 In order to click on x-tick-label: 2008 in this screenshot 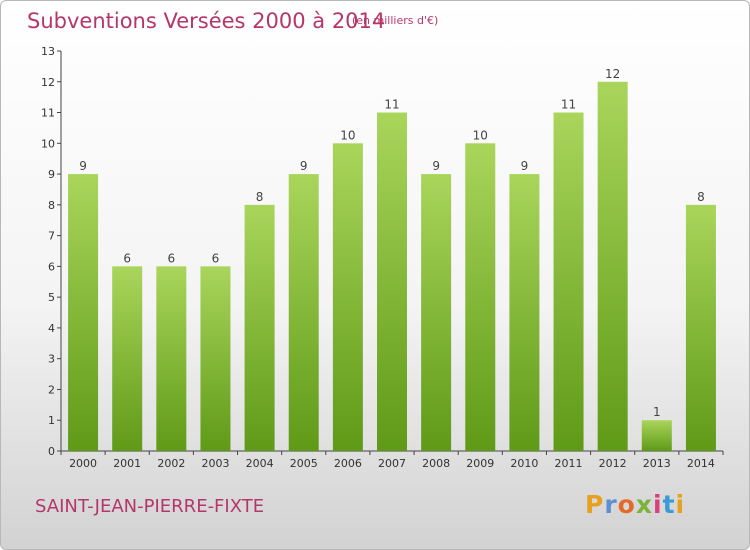, I will do `click(436, 463)`.